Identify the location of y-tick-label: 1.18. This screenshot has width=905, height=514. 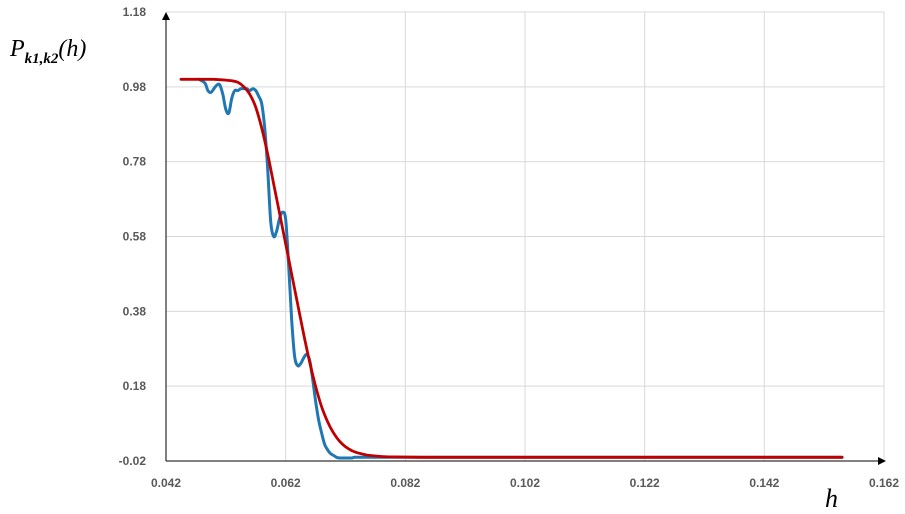
(135, 12).